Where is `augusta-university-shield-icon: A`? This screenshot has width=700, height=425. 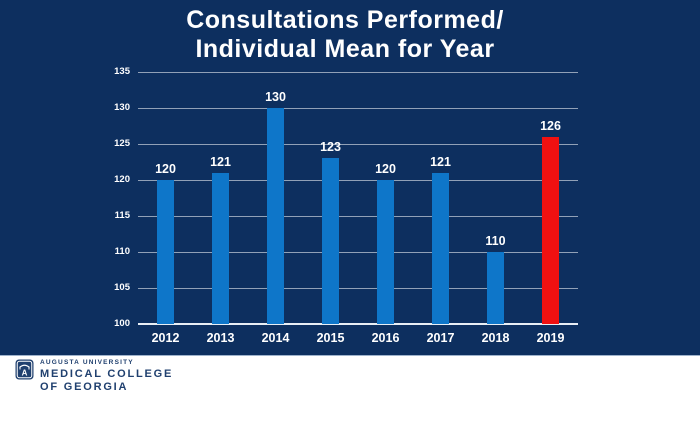
augusta-university-shield-icon: A is located at coordinates (24, 369).